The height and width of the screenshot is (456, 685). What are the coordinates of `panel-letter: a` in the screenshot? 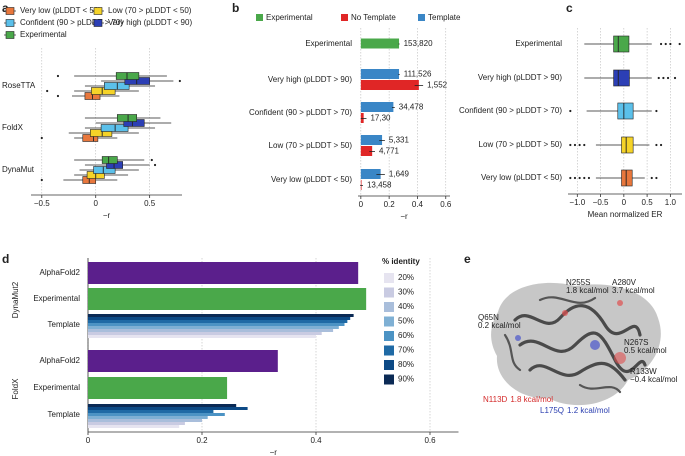 It's located at (5, 8).